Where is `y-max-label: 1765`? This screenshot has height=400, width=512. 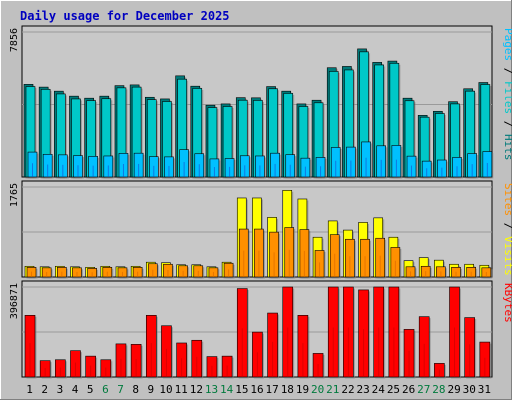 y-max-label: 1765 is located at coordinates (14, 195).